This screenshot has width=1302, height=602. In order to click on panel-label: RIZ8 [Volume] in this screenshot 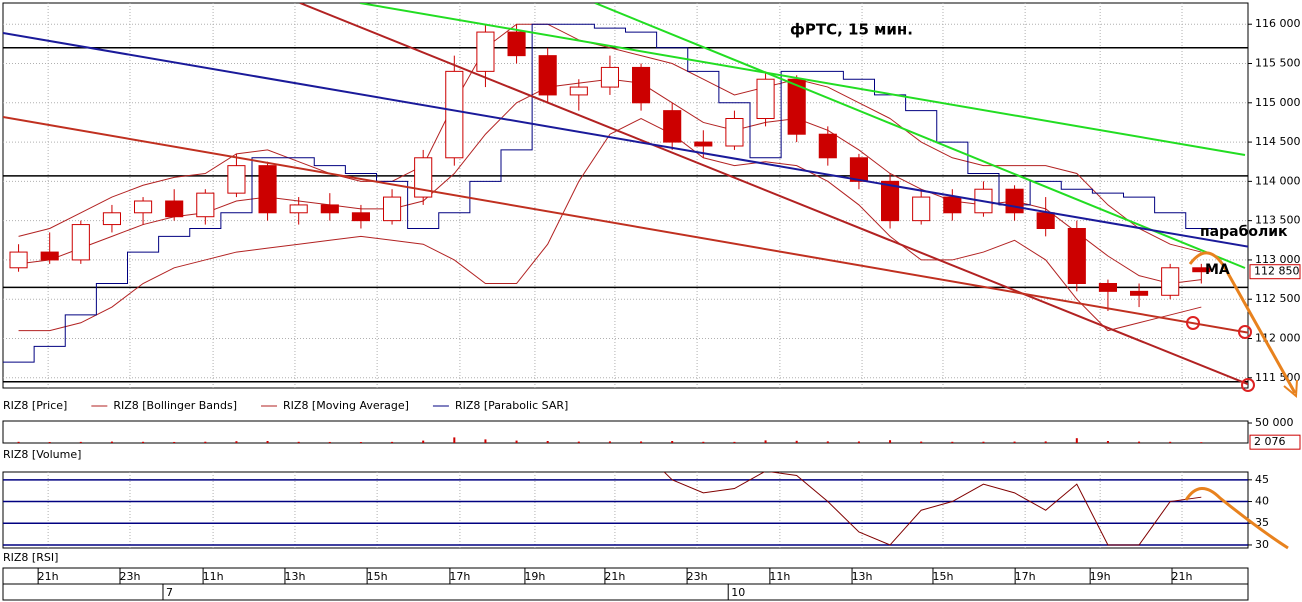, I will do `click(42, 454)`.